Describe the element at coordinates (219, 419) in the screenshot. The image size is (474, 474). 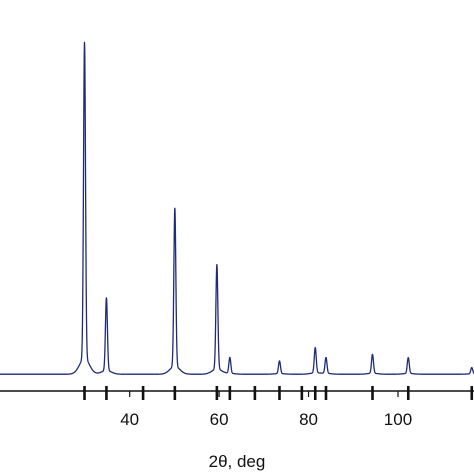
I see `x-tick-label: 60` at that location.